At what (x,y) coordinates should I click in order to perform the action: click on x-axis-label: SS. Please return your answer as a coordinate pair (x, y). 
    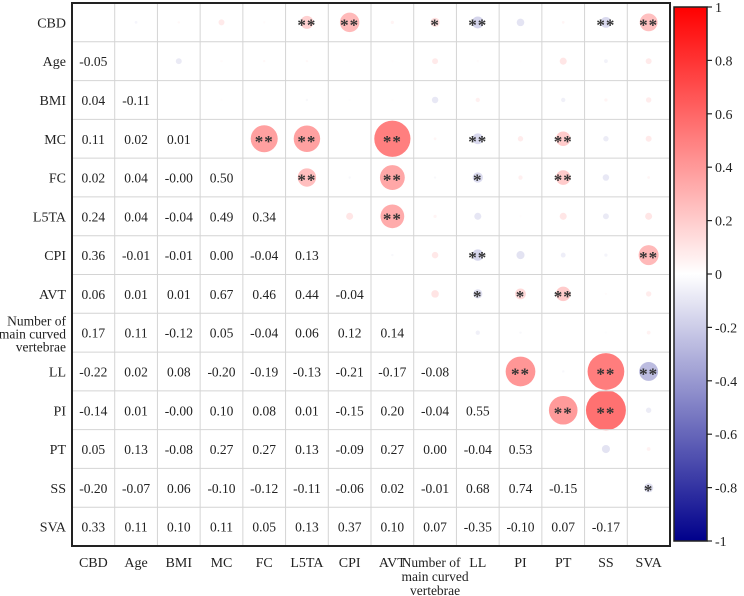
    Looking at the image, I should click on (606, 563).